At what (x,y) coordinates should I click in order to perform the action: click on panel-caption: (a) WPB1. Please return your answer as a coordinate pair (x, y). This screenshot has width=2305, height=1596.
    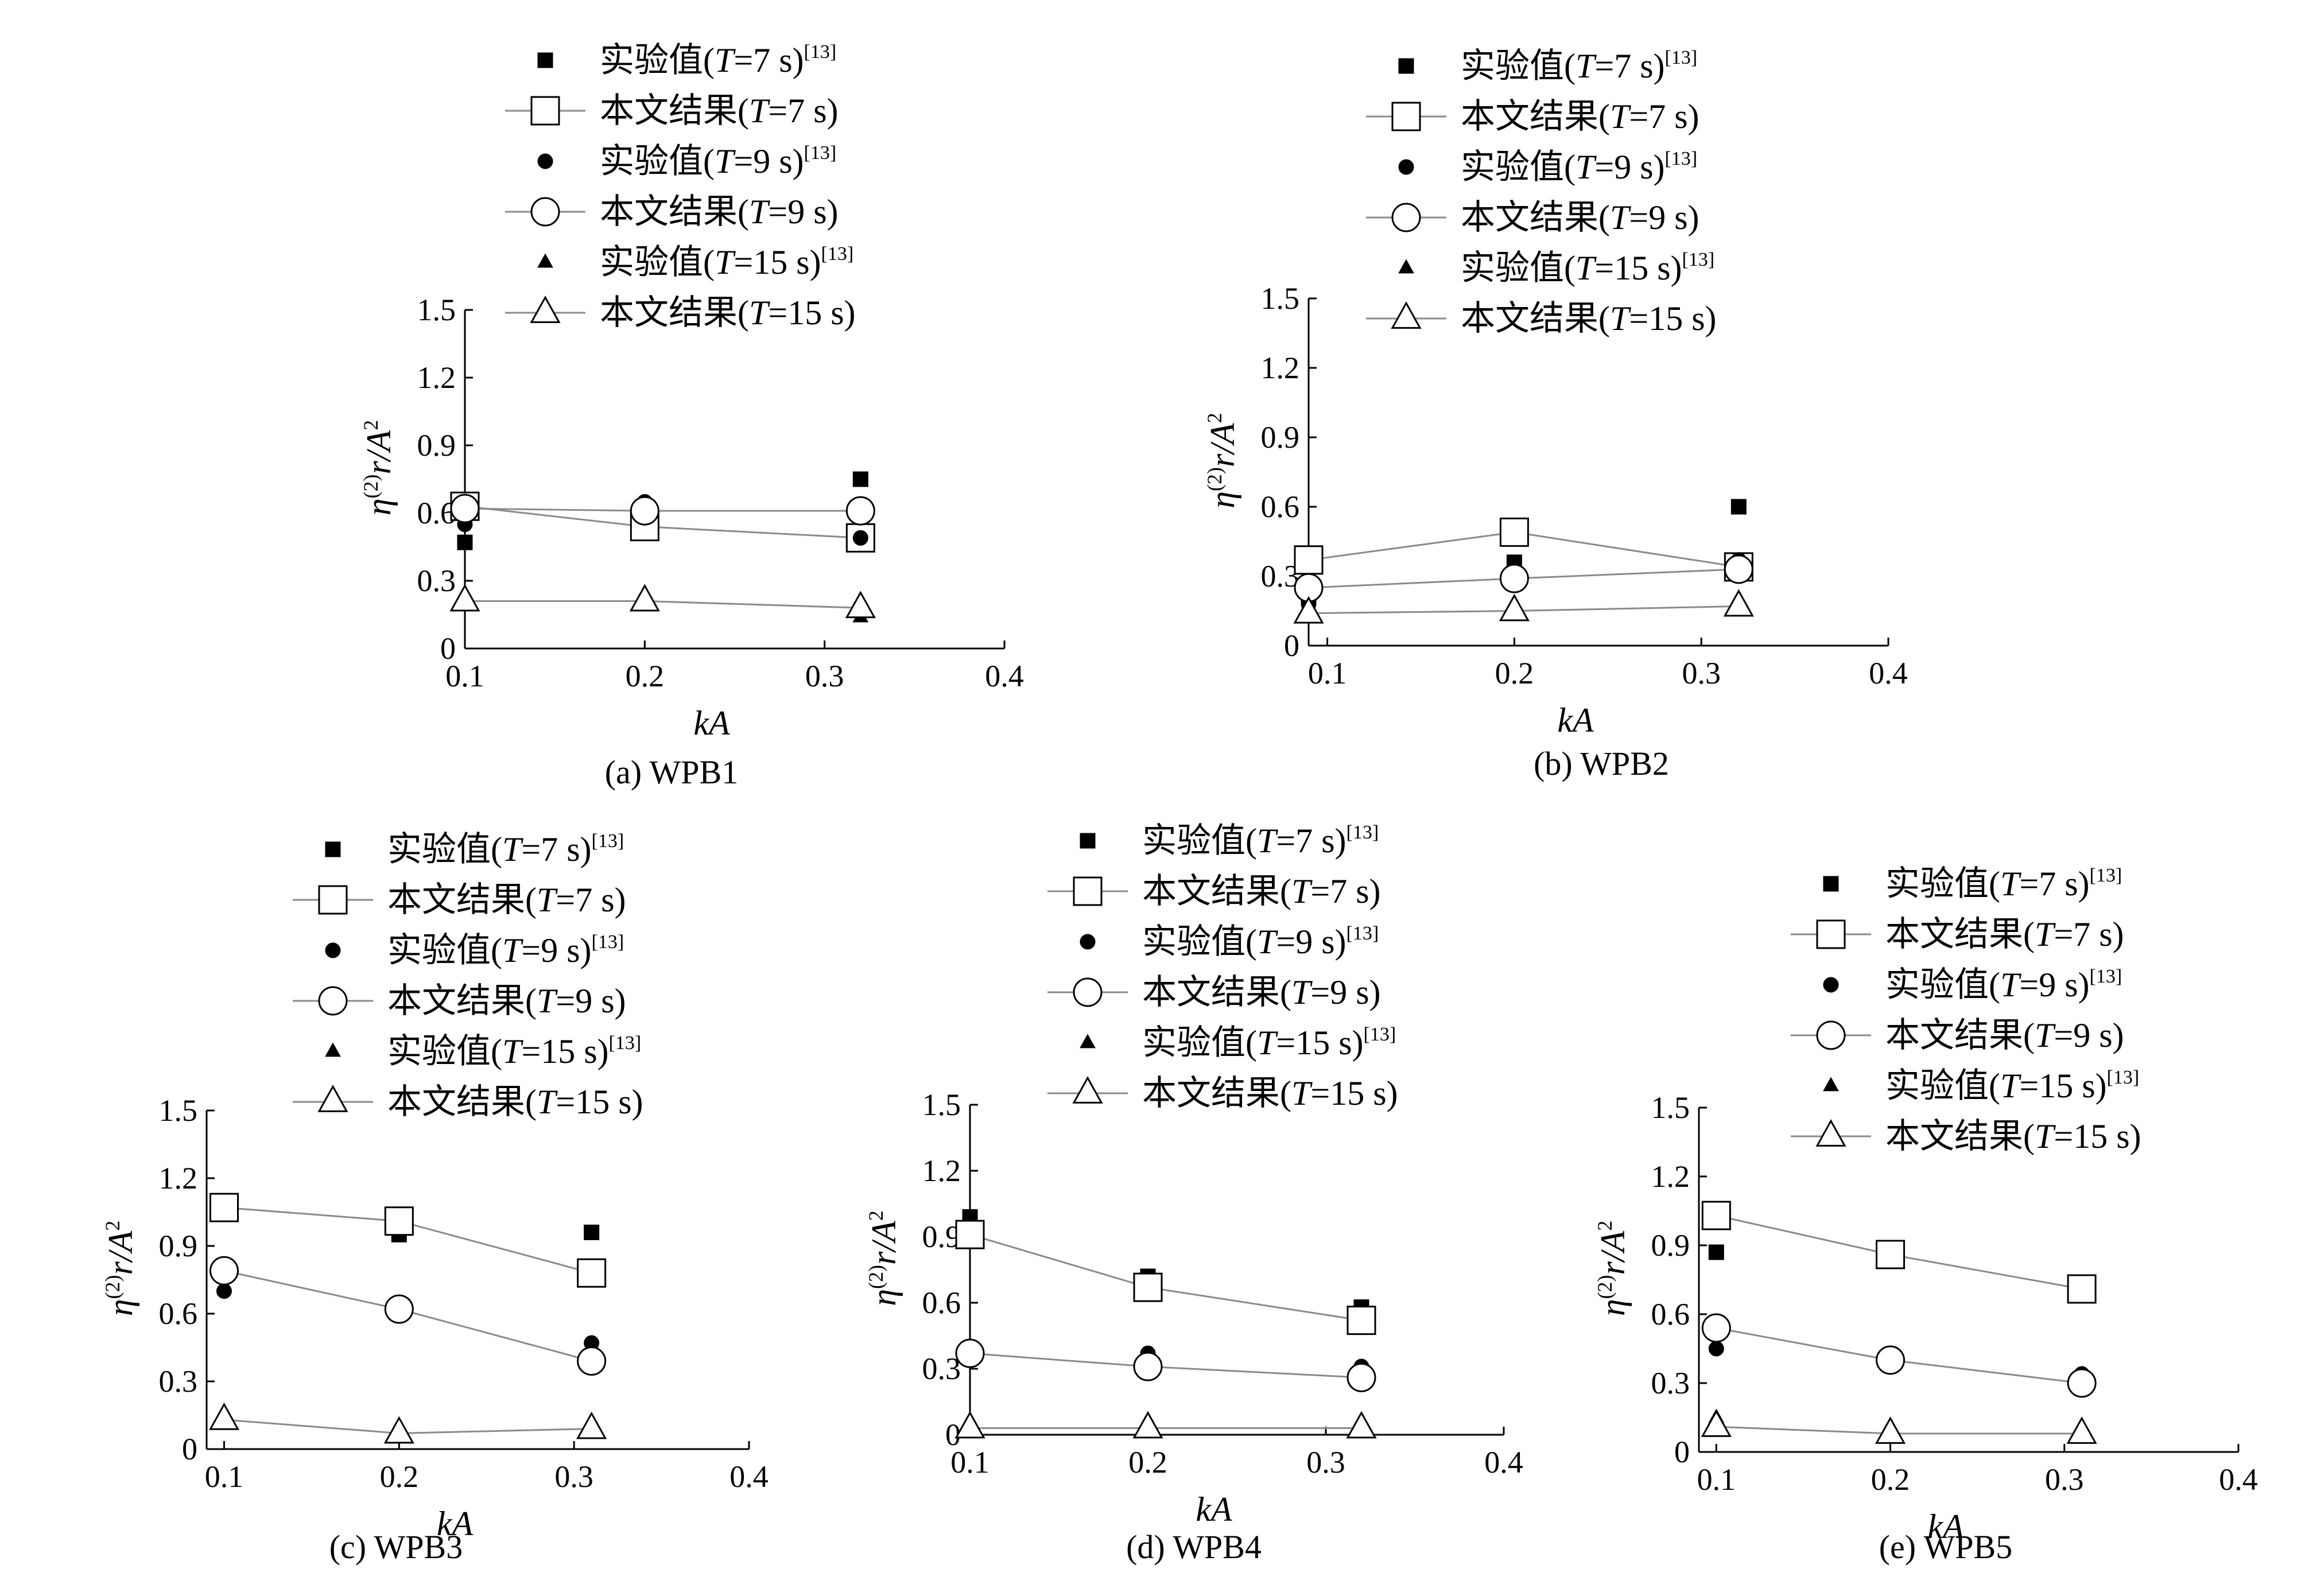
    Looking at the image, I should click on (672, 772).